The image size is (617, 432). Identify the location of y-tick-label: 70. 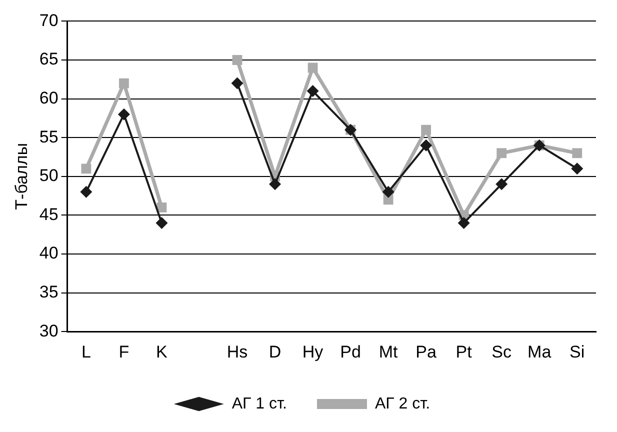
(48, 20).